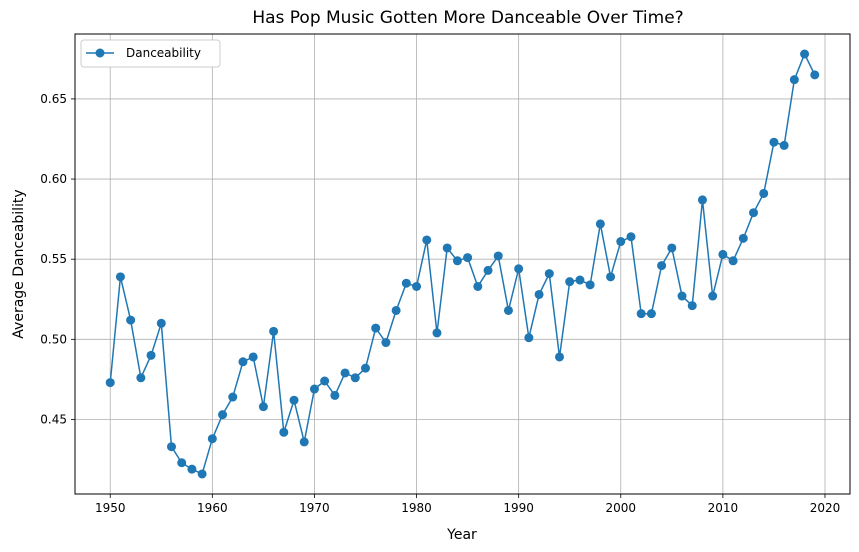 The image size is (859, 552). What do you see at coordinates (620, 508) in the screenshot?
I see `x-tick-label: 2000` at bounding box center [620, 508].